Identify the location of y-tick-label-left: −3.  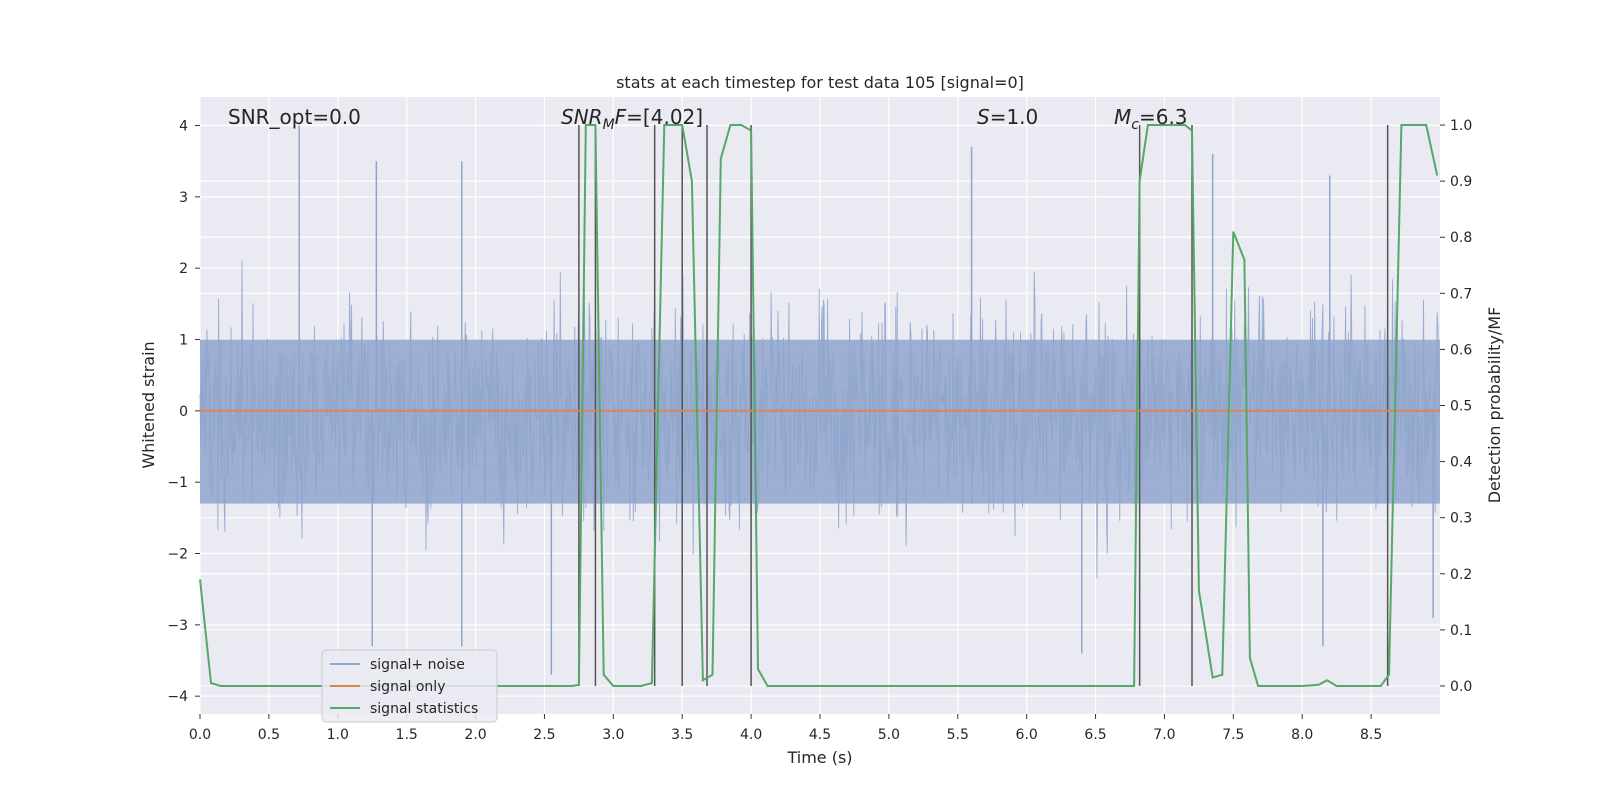
(177, 626).